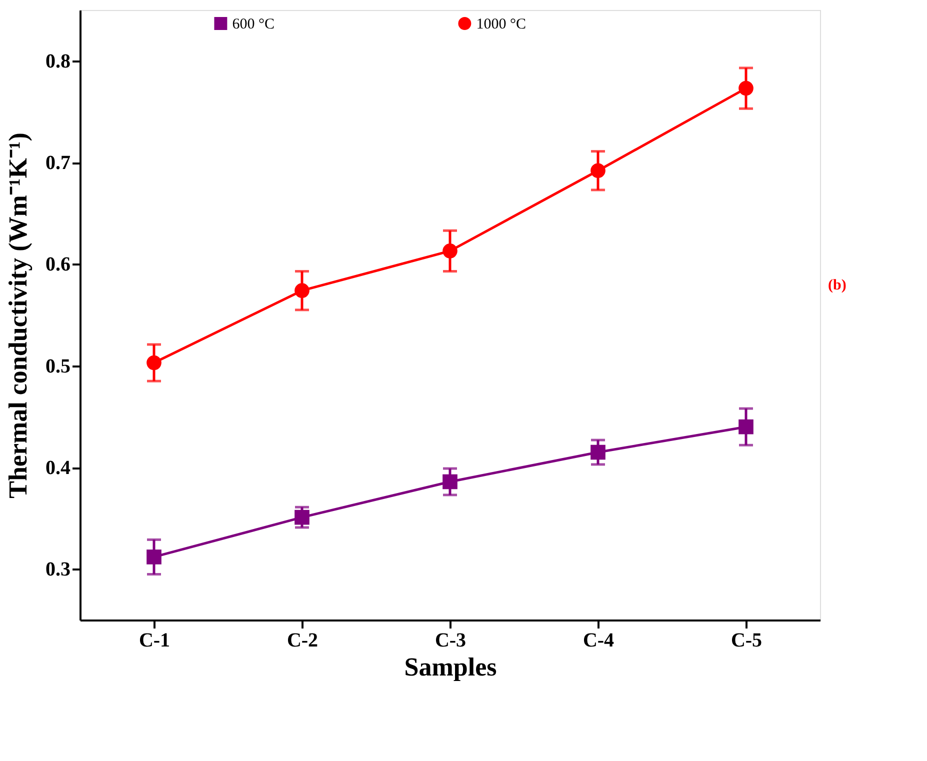 The width and height of the screenshot is (927, 761). What do you see at coordinates (58, 163) in the screenshot?
I see `y-tick-label: 0.7` at bounding box center [58, 163].